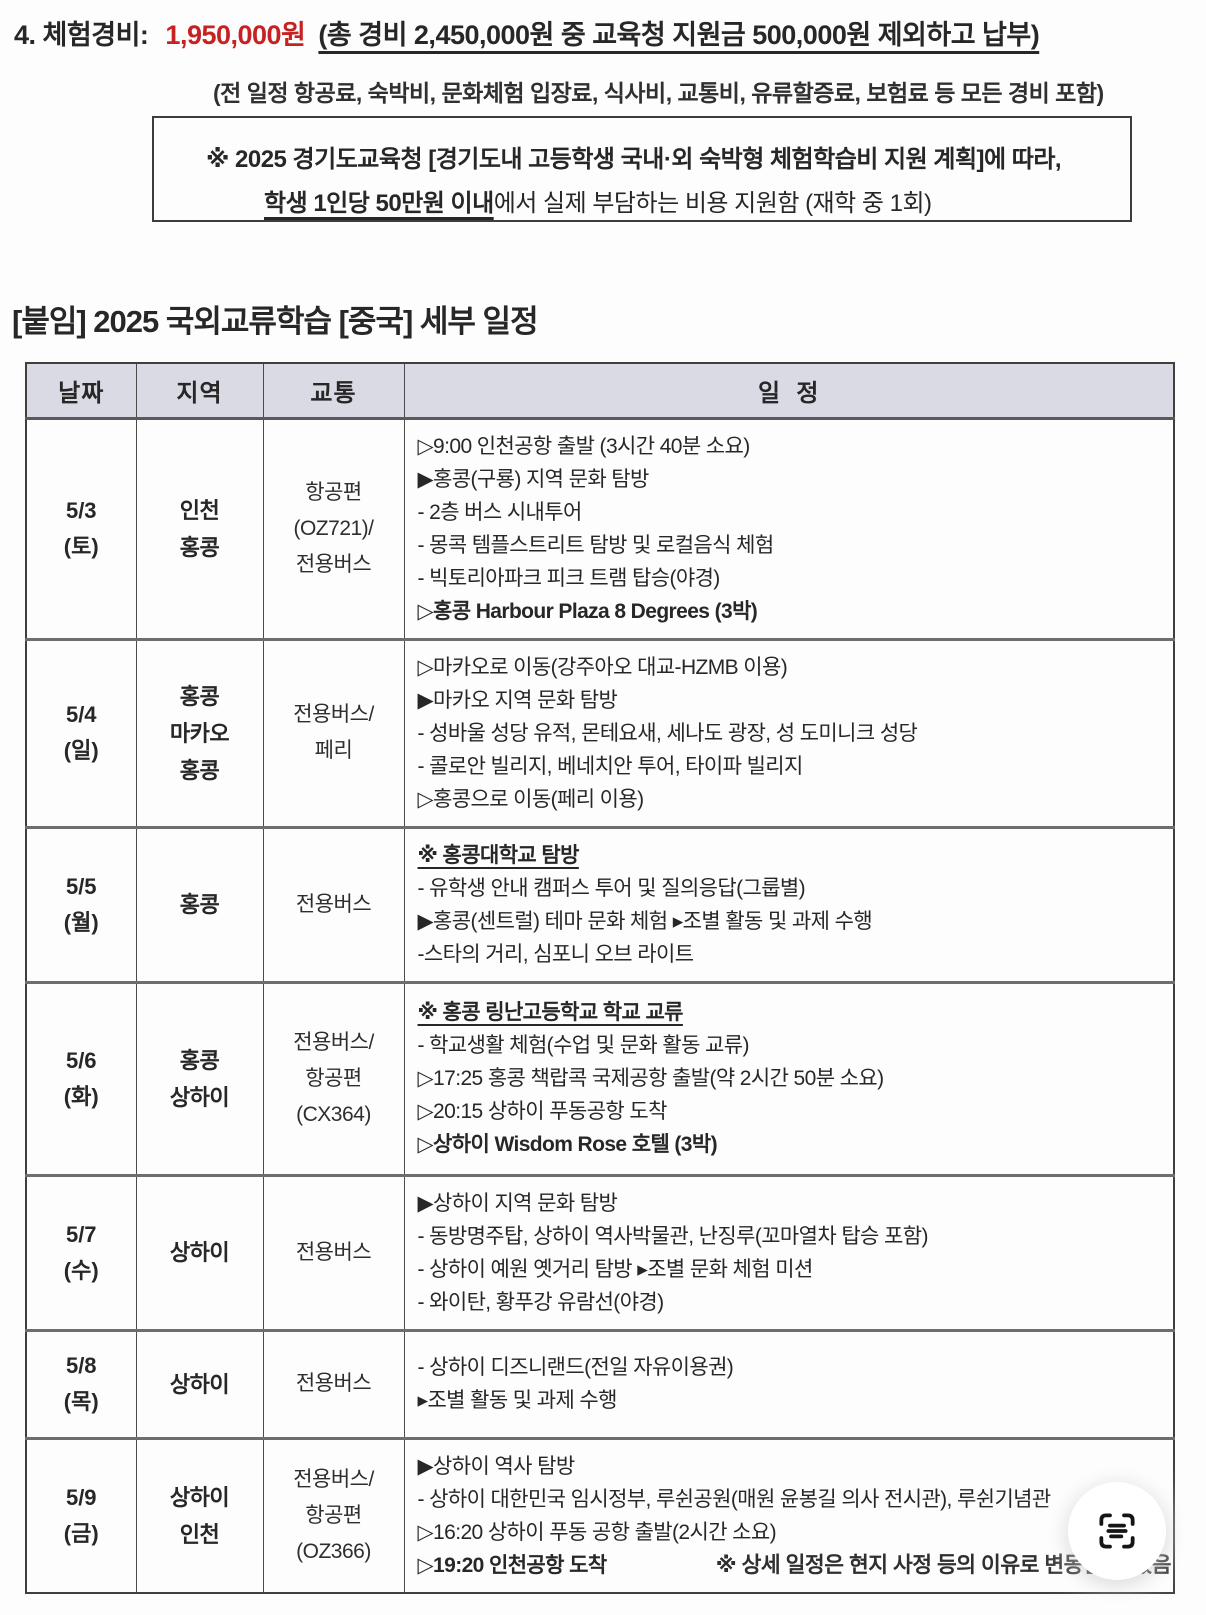  Describe the element at coordinates (512, 1565) in the screenshot. I see `schedule-line: ▷19:20 인천공항 도착` at that location.